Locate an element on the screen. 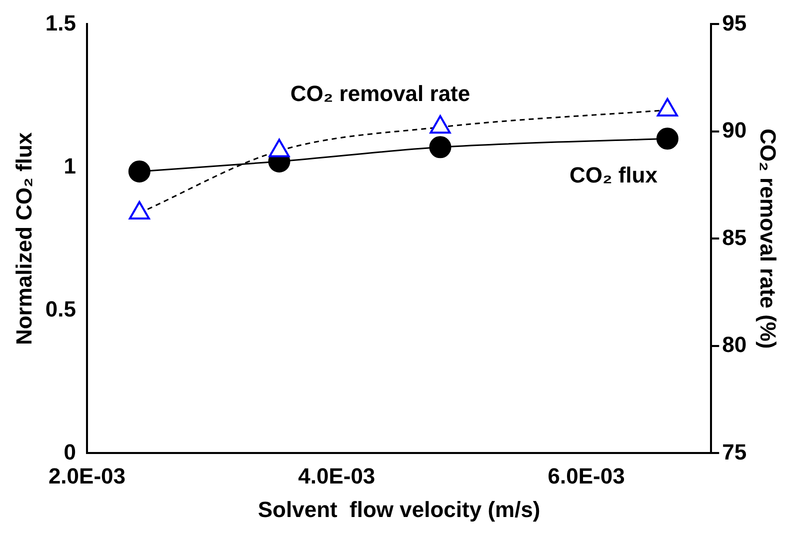  series-label: CO₂ removal rate is located at coordinates (380, 93).